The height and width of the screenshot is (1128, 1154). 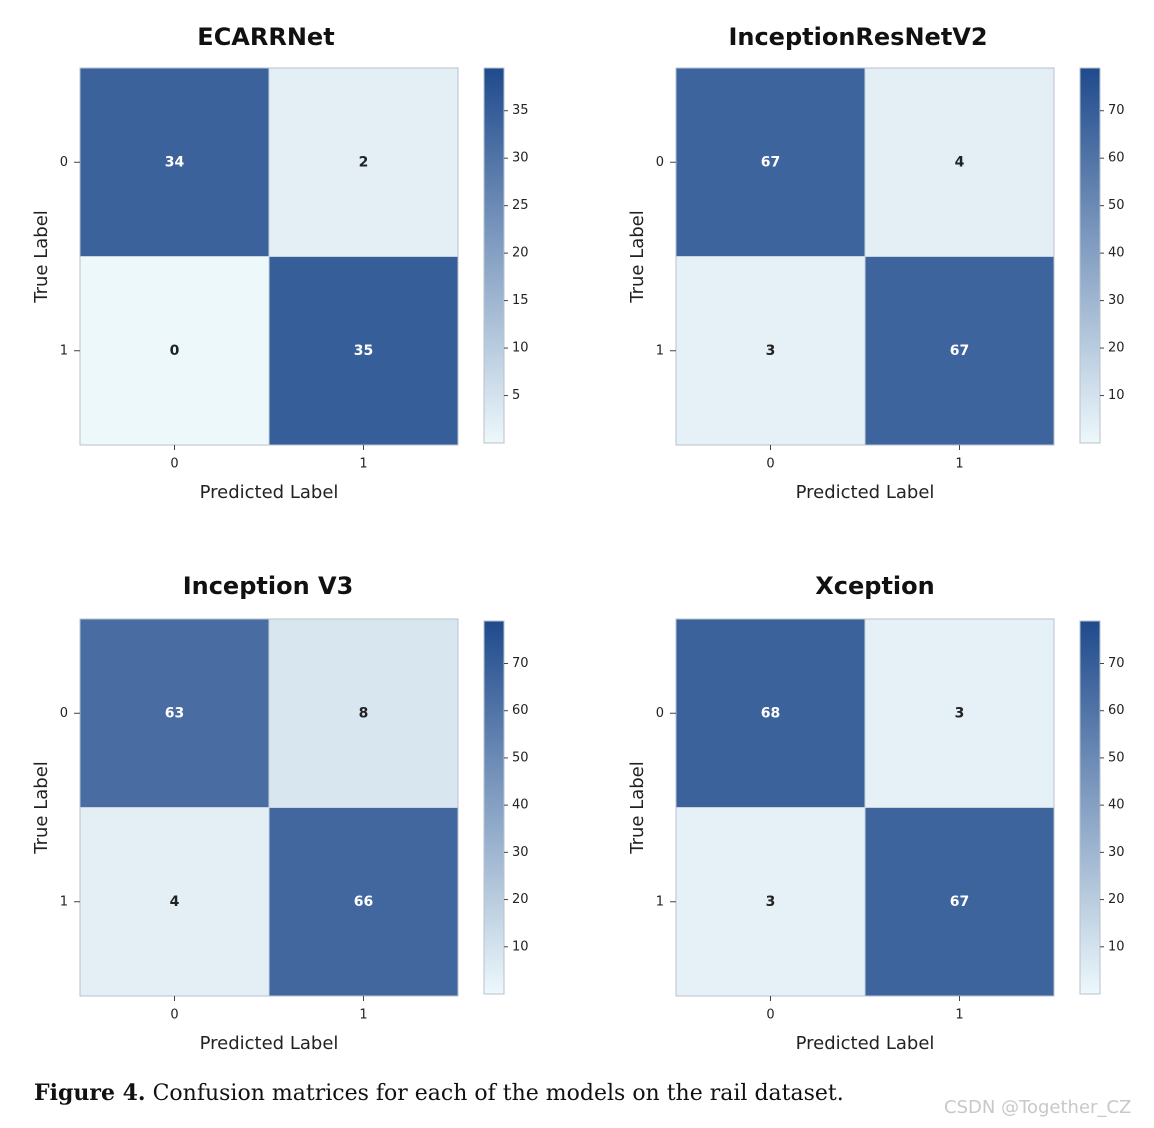 I want to click on cell-value-label: 68, so click(x=770, y=713).